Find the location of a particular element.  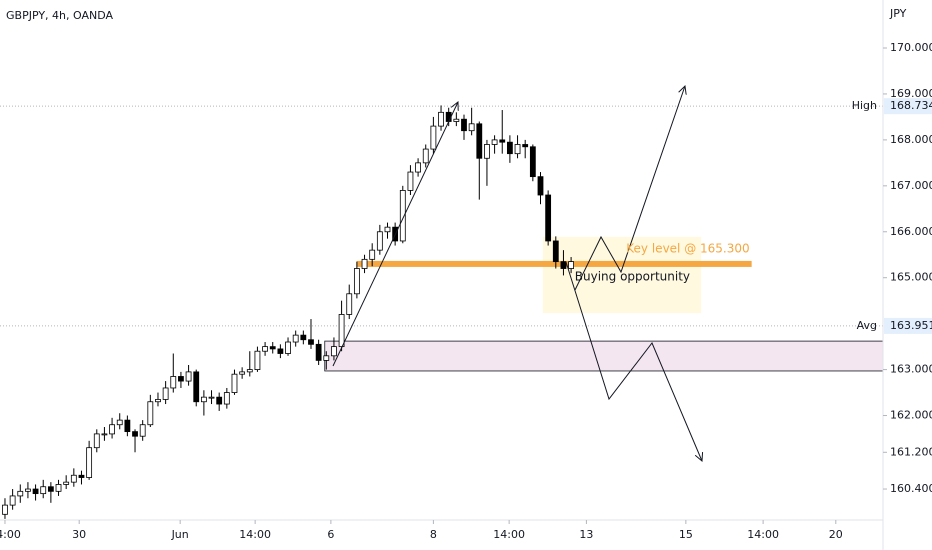

x-tick-label: 20 is located at coordinates (836, 534).